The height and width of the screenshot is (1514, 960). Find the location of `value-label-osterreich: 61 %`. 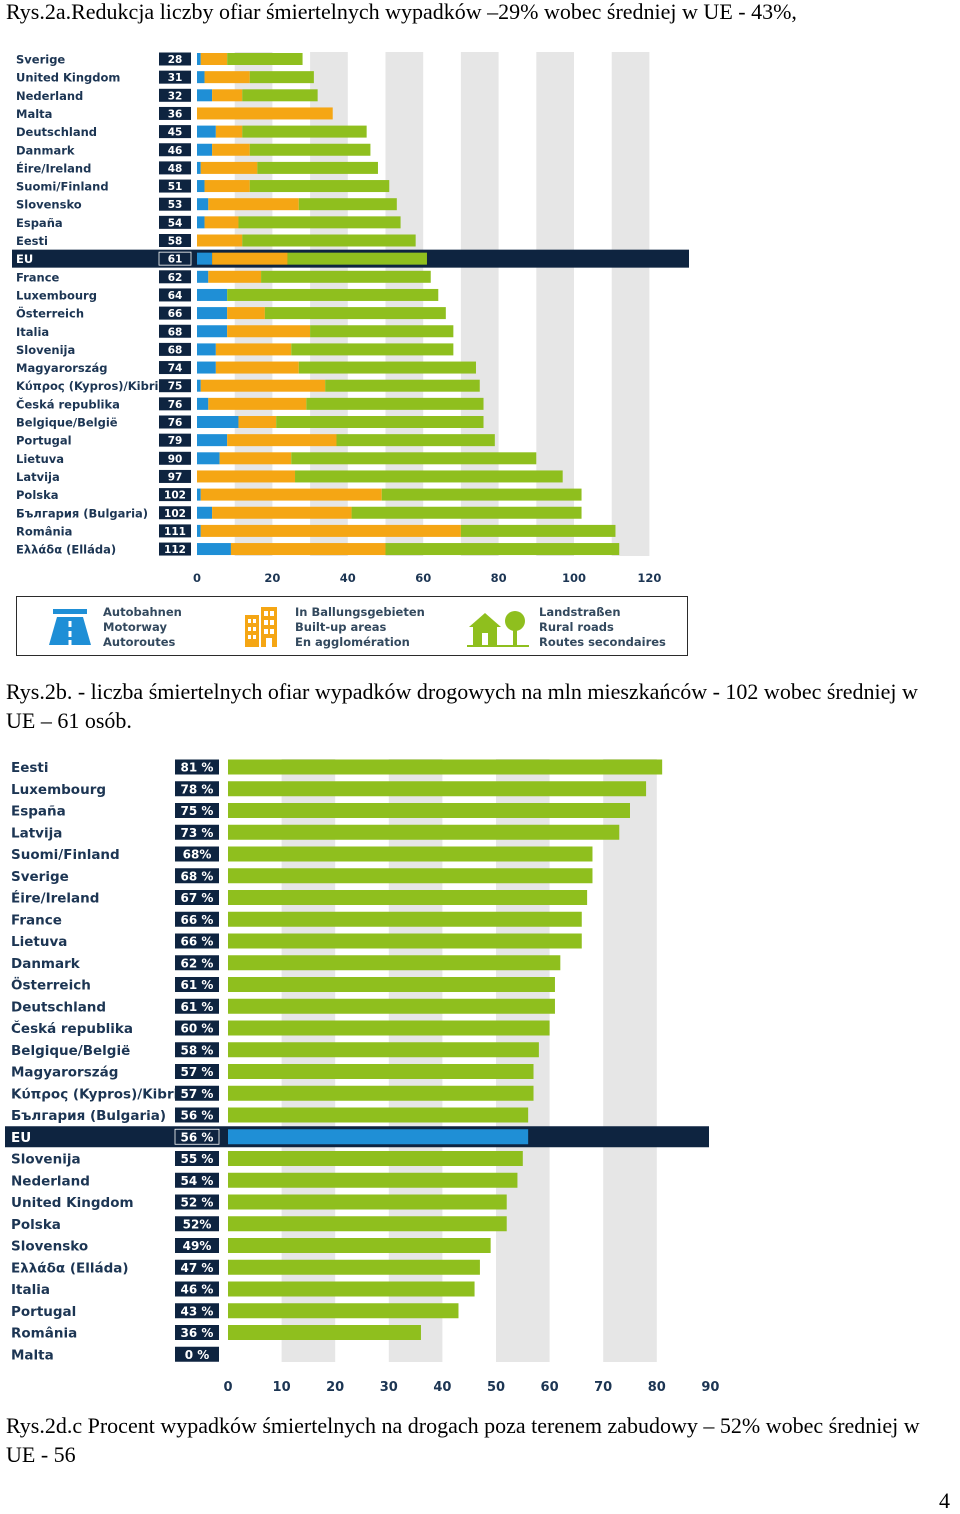

value-label-osterreich: 61 % is located at coordinates (197, 985).